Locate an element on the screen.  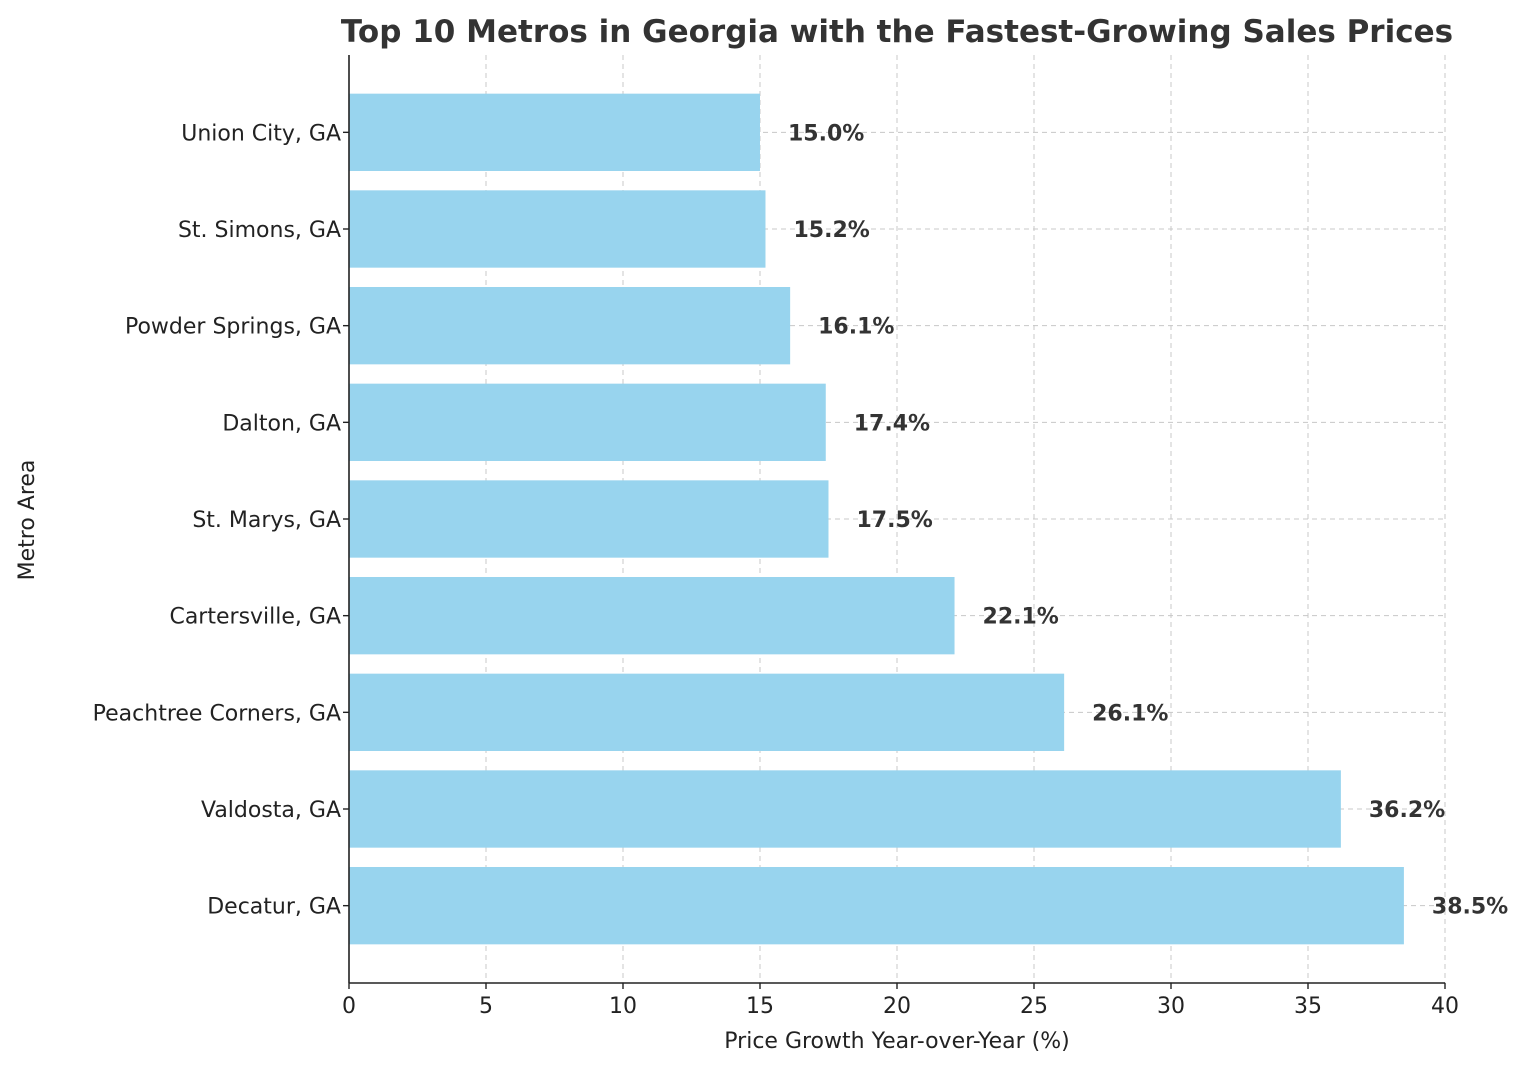
x-tick-label: 35 is located at coordinates (1308, 1006).